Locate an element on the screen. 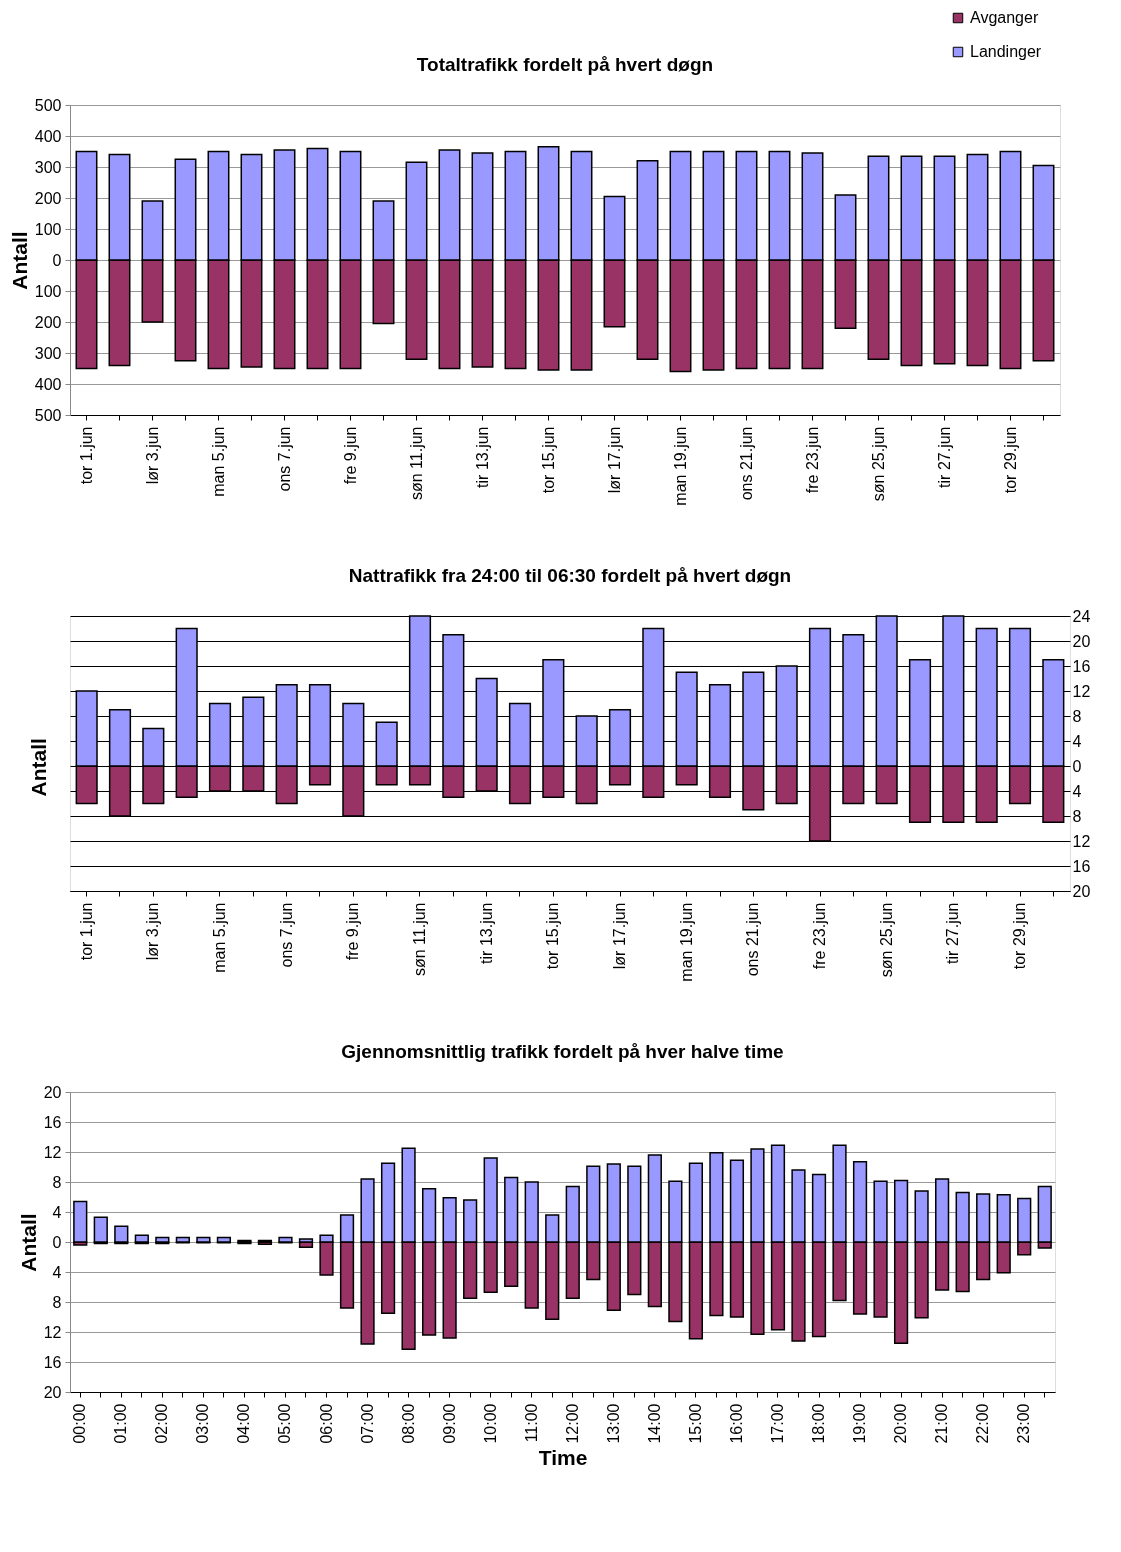 The image size is (1121, 1552). chart-title: Totaltrafikk fordelt på hvert døgn is located at coordinates (565, 64).